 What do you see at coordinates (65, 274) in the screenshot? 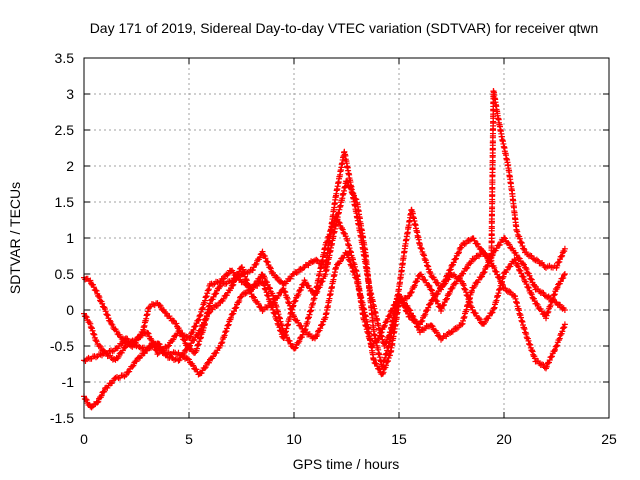
I see `y-tick-label: 0.5` at bounding box center [65, 274].